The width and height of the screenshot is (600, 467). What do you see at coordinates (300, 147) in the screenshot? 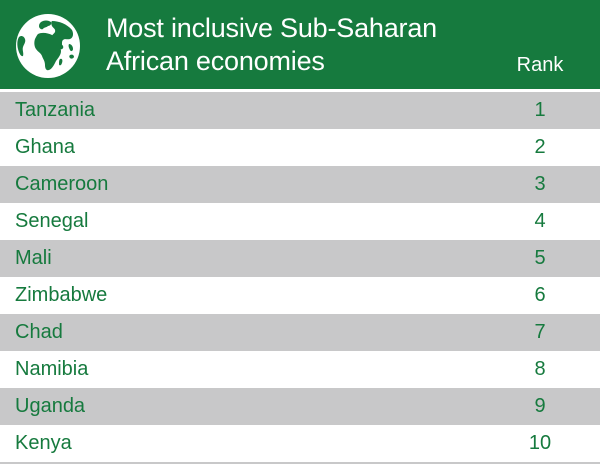
I see `table-row: Ghana 2` at bounding box center [300, 147].